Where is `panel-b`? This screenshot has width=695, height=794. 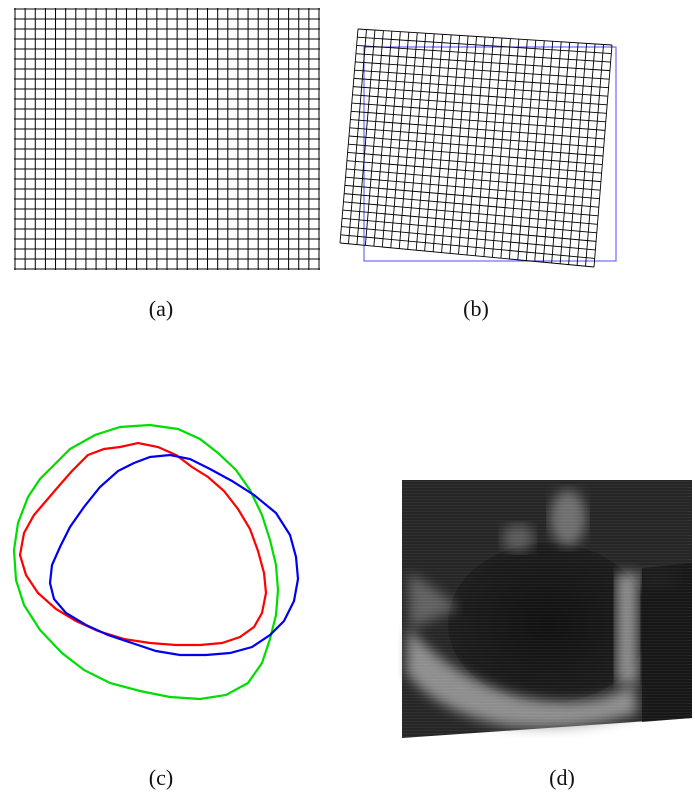
panel-b is located at coordinates (481, 147).